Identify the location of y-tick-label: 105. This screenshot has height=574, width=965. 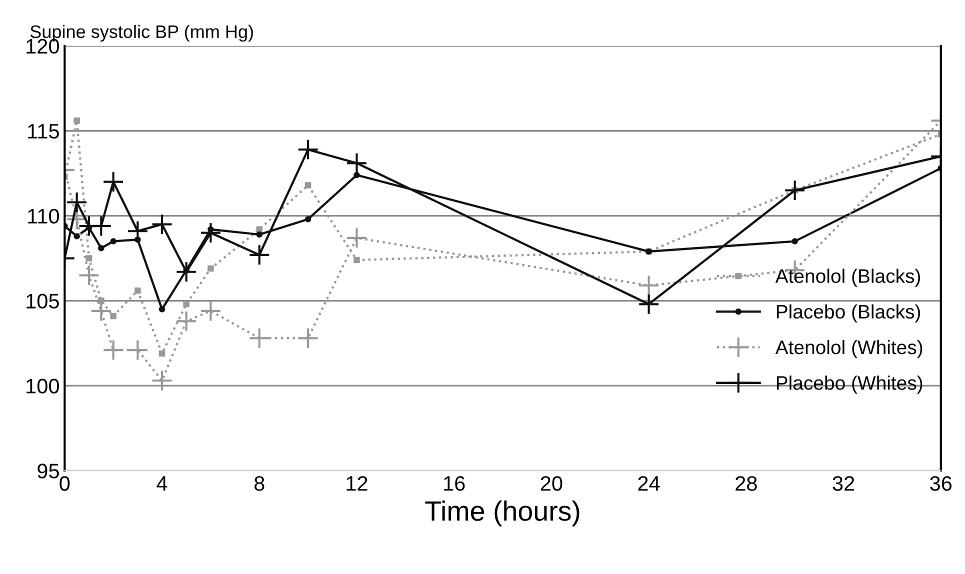
(42, 301).